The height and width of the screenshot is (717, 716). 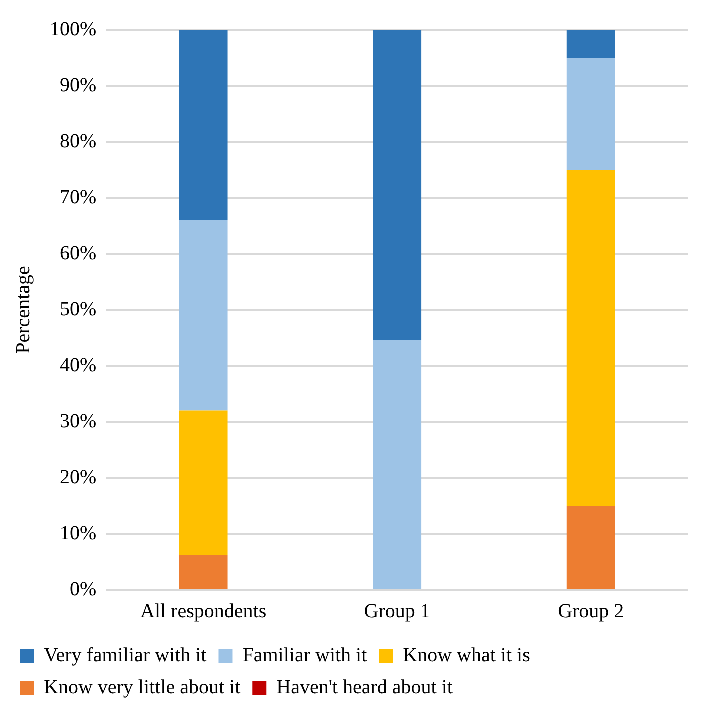 What do you see at coordinates (591, 611) in the screenshot?
I see `x-tick-label: Group 2` at bounding box center [591, 611].